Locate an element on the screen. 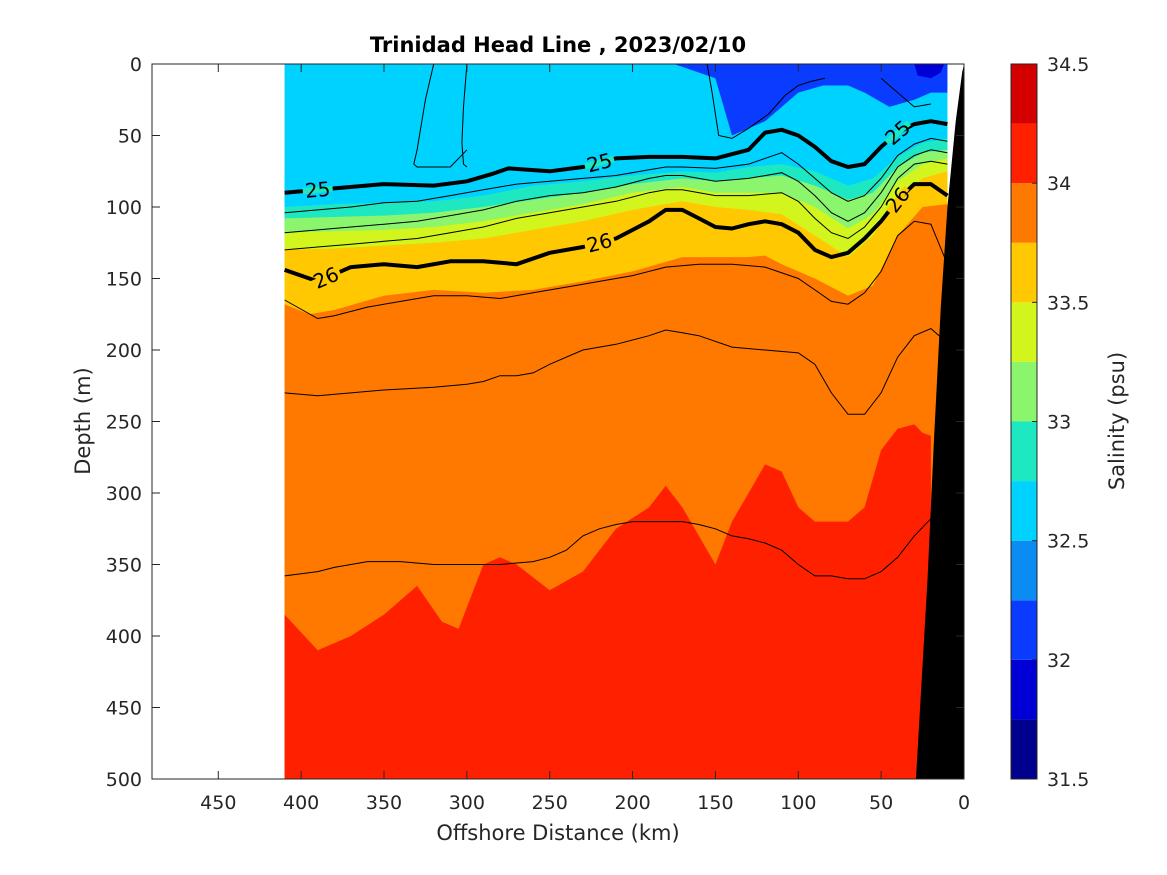 The width and height of the screenshot is (1167, 875). colorbar-title: Salinity (psu) is located at coordinates (1117, 421).